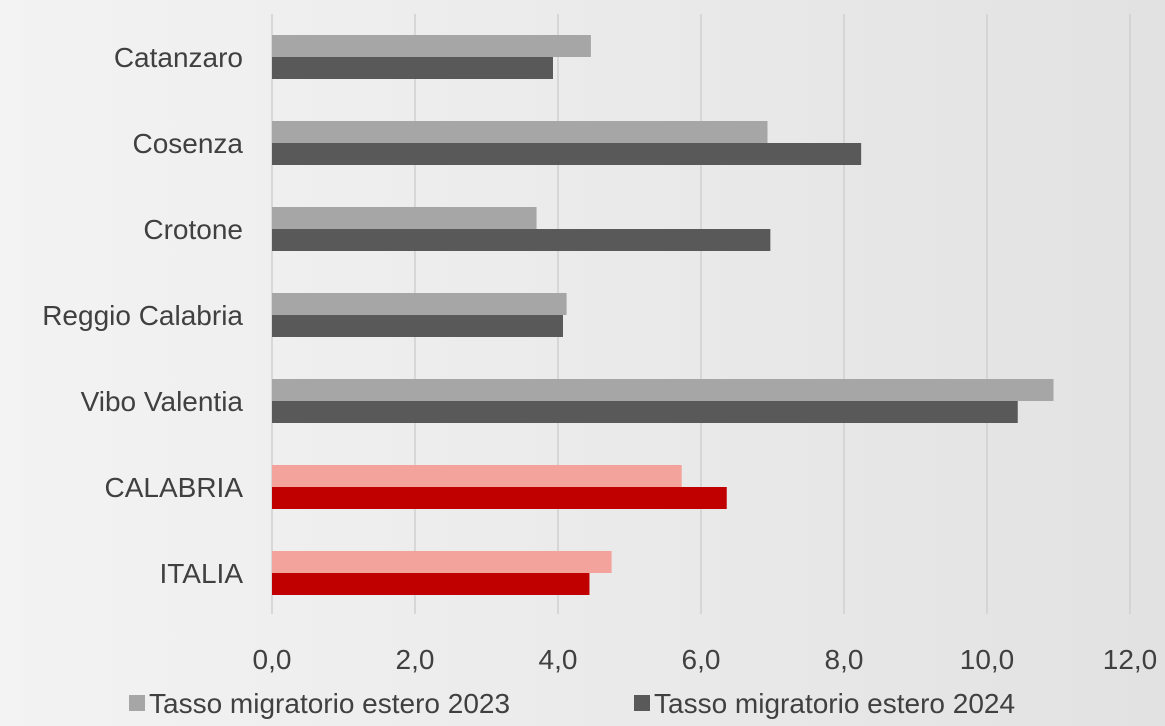  What do you see at coordinates (272, 659) in the screenshot?
I see `x-tick-label: 0,0` at bounding box center [272, 659].